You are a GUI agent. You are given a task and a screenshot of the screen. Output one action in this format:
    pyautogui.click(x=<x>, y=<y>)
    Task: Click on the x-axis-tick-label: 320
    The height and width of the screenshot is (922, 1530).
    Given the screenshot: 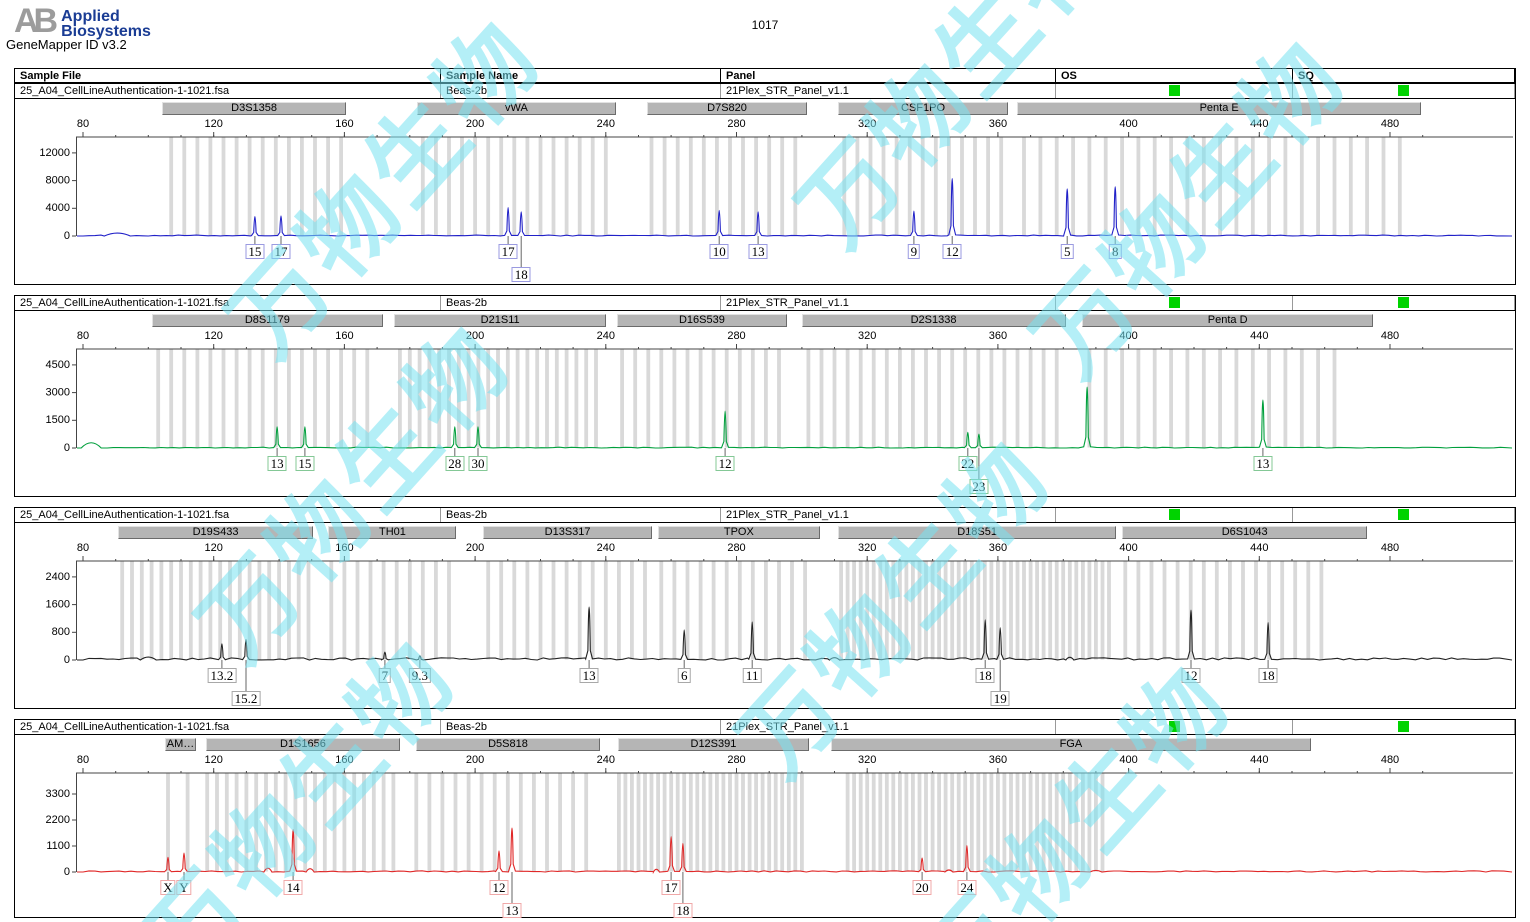 What is the action you would take?
    pyautogui.click(x=867, y=760)
    